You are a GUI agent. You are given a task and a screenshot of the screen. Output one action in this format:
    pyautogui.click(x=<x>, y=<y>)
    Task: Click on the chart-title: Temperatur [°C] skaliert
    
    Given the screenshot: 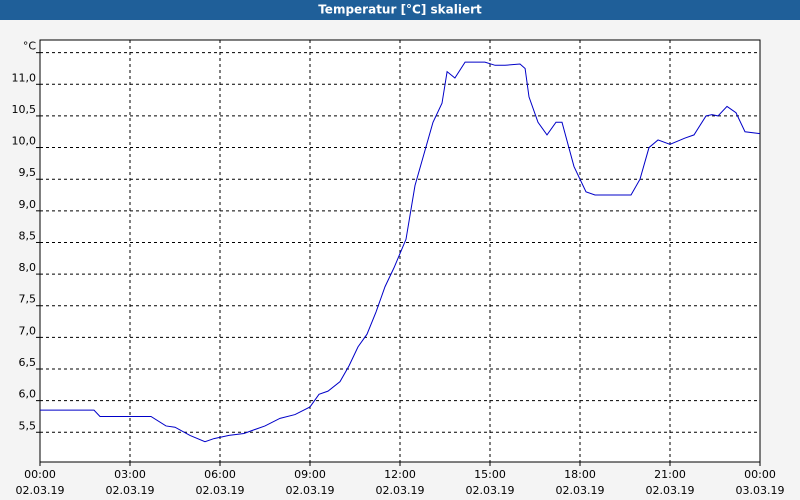 What is the action you would take?
    pyautogui.click(x=400, y=10)
    